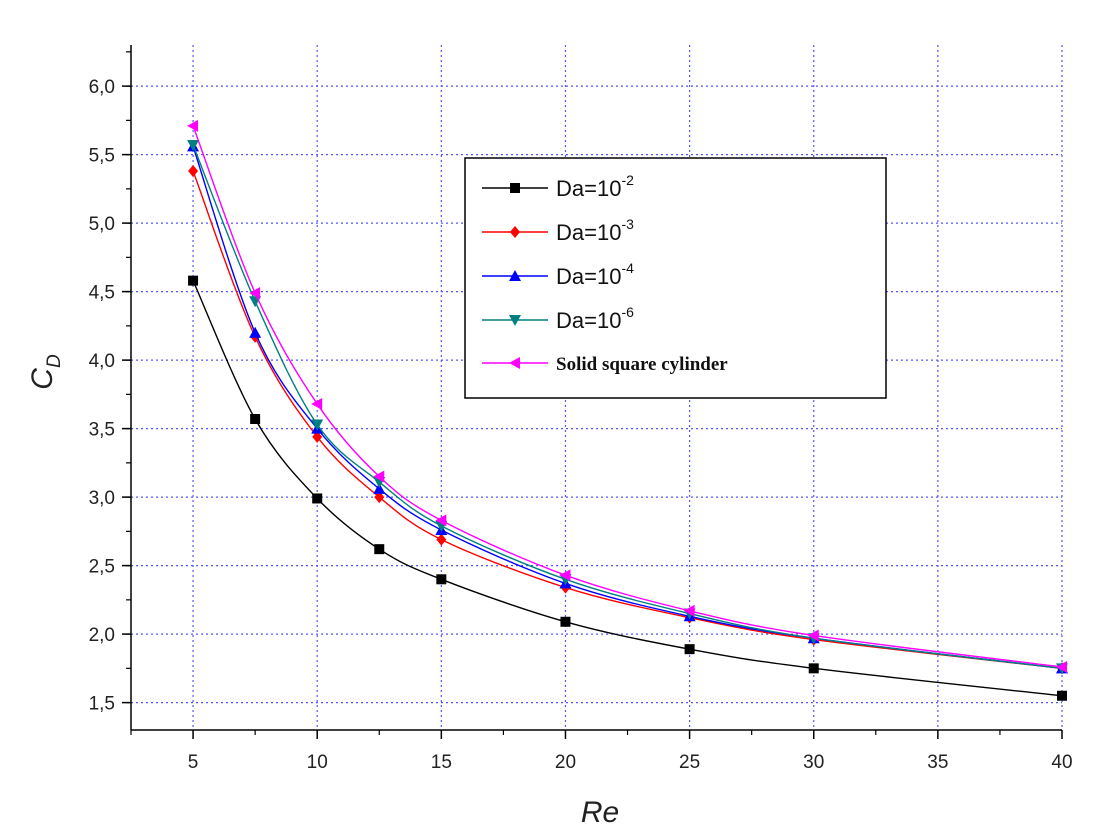 This screenshot has height=833, width=1093. What do you see at coordinates (441, 762) in the screenshot?
I see `x-tick-label: 15` at bounding box center [441, 762].